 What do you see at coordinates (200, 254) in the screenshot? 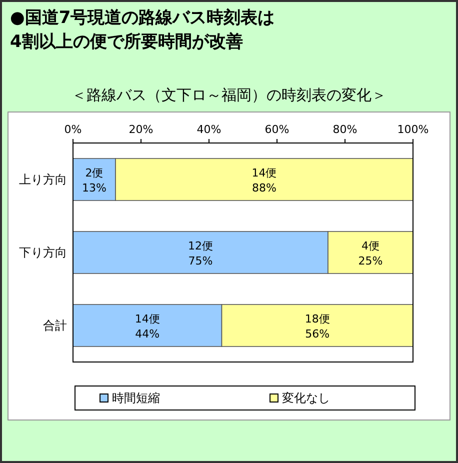
I see `data-label: 12便 75%` at bounding box center [200, 254].